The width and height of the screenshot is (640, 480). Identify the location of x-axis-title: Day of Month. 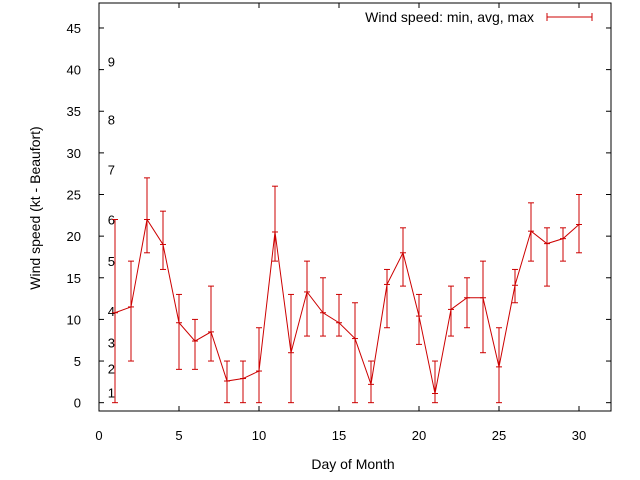
(352, 464).